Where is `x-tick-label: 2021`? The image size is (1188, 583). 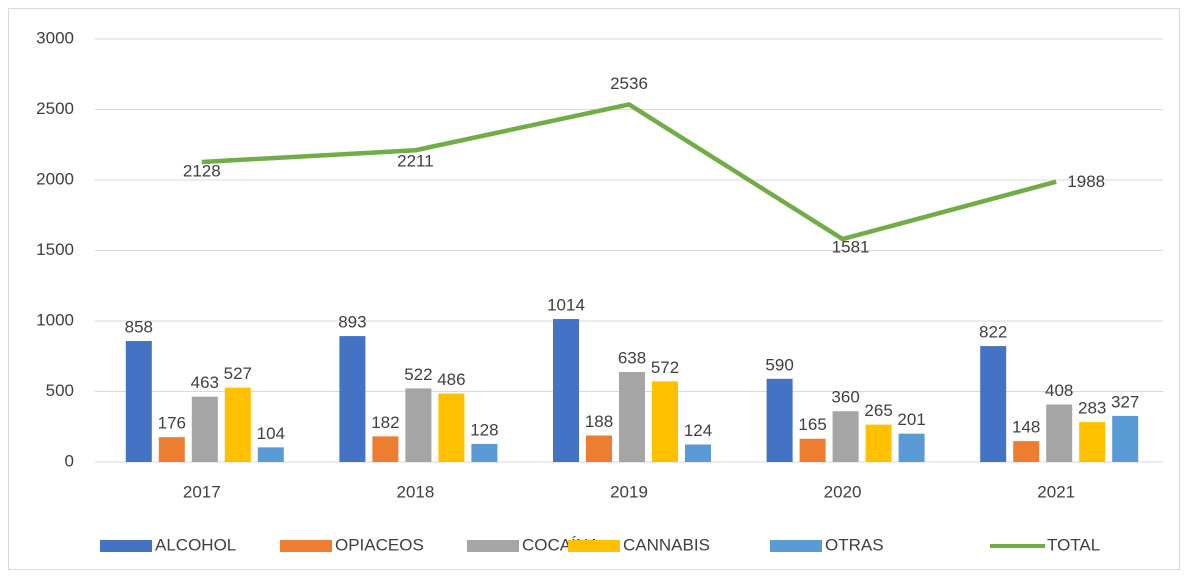 x-tick-label: 2021 is located at coordinates (1056, 491).